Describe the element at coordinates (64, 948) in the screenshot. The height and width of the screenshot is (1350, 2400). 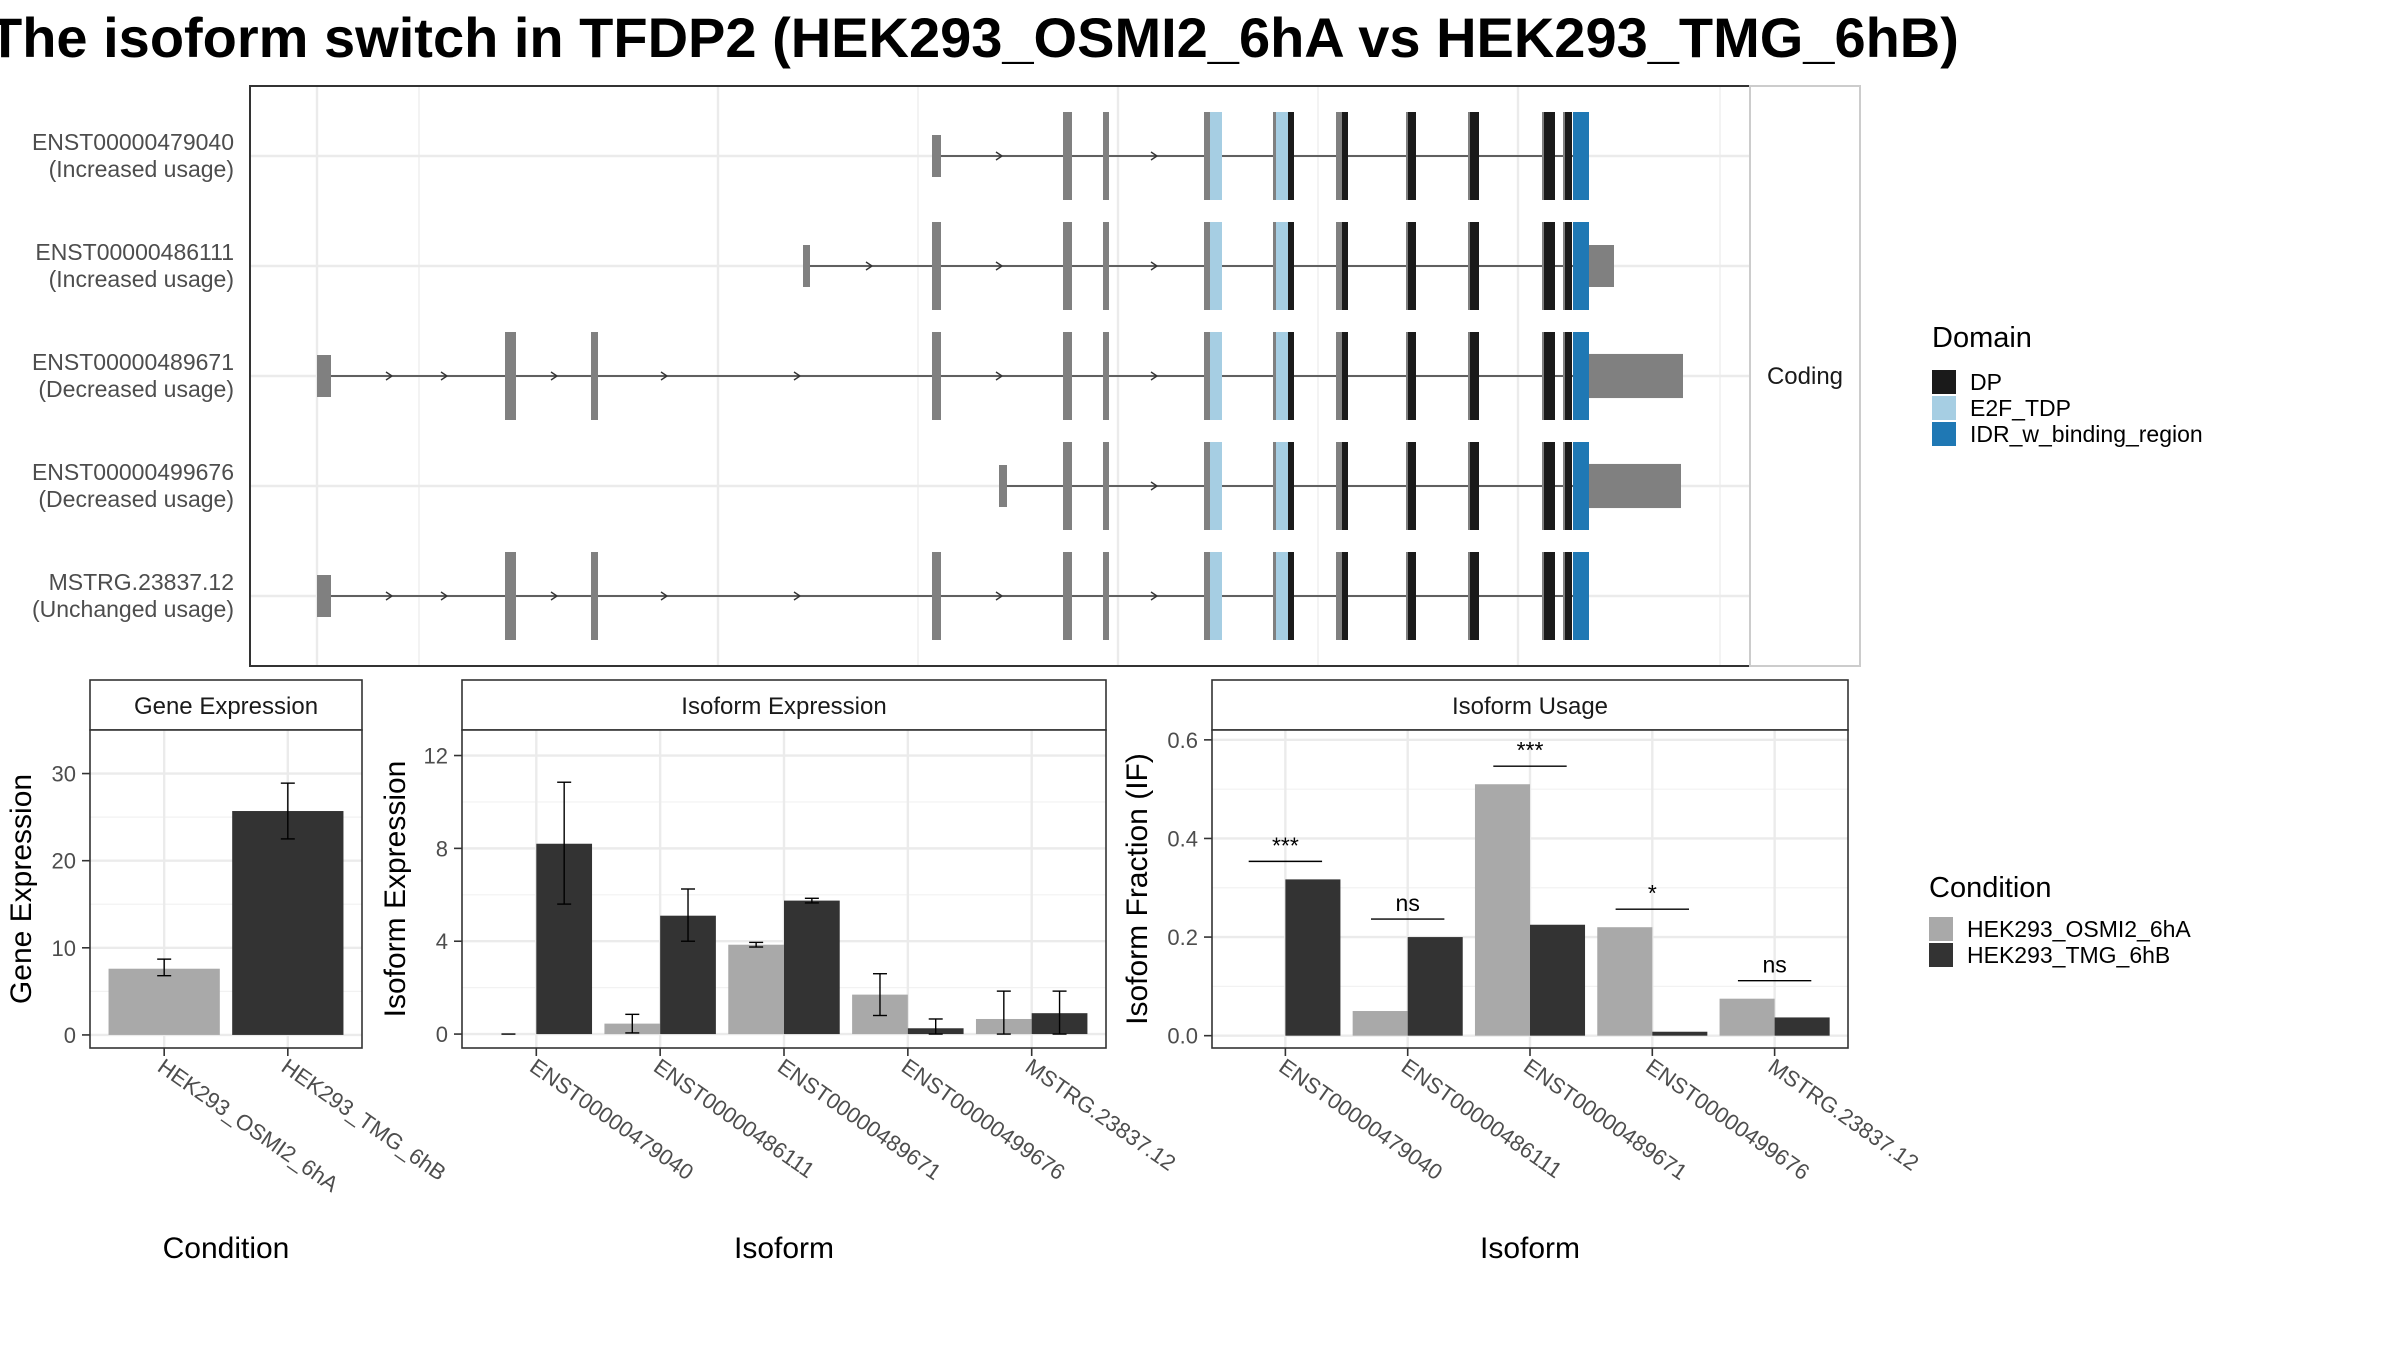
I see `y-tick-label: 10` at that location.